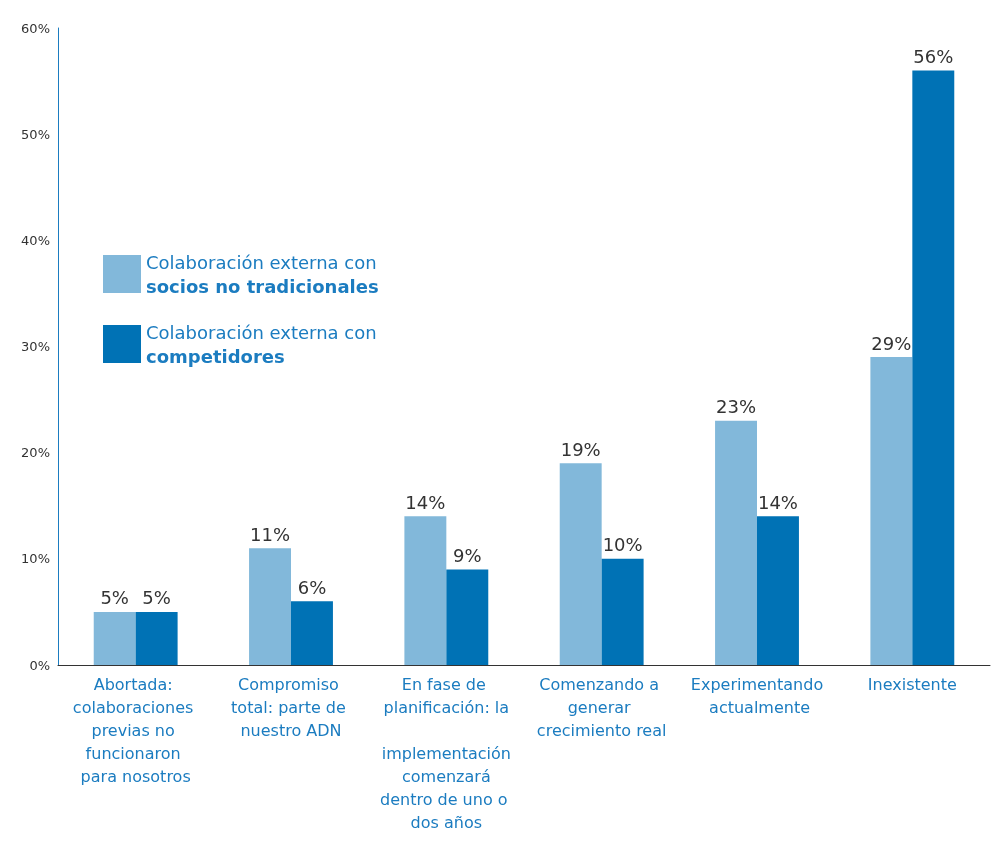  I want to click on data-label: 56%, so click(933, 56).